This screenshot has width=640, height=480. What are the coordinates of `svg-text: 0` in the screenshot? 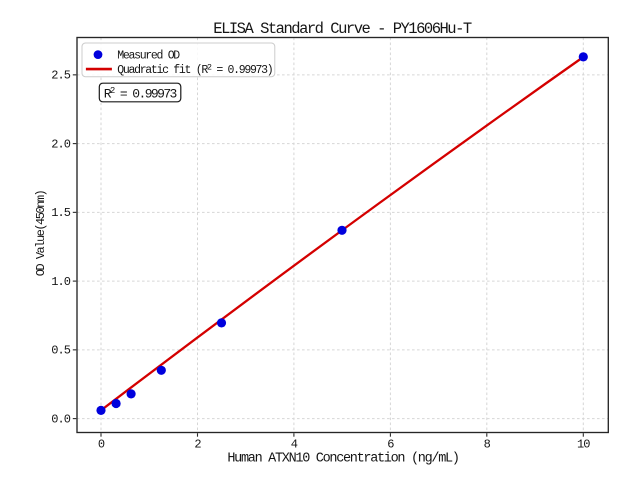 It's located at (101, 445).